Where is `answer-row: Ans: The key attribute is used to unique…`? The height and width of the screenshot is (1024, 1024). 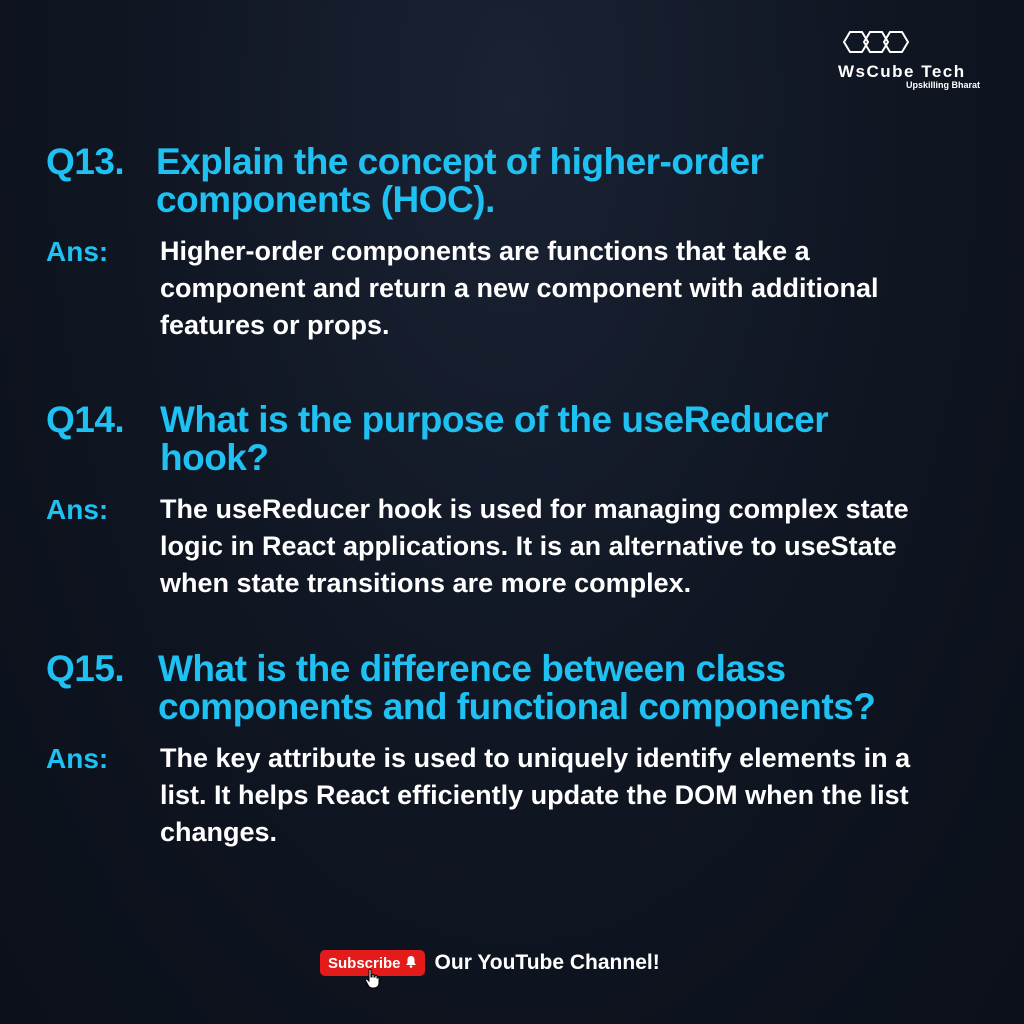 answer-row: Ans: The key attribute is used to unique… is located at coordinates (521, 795).